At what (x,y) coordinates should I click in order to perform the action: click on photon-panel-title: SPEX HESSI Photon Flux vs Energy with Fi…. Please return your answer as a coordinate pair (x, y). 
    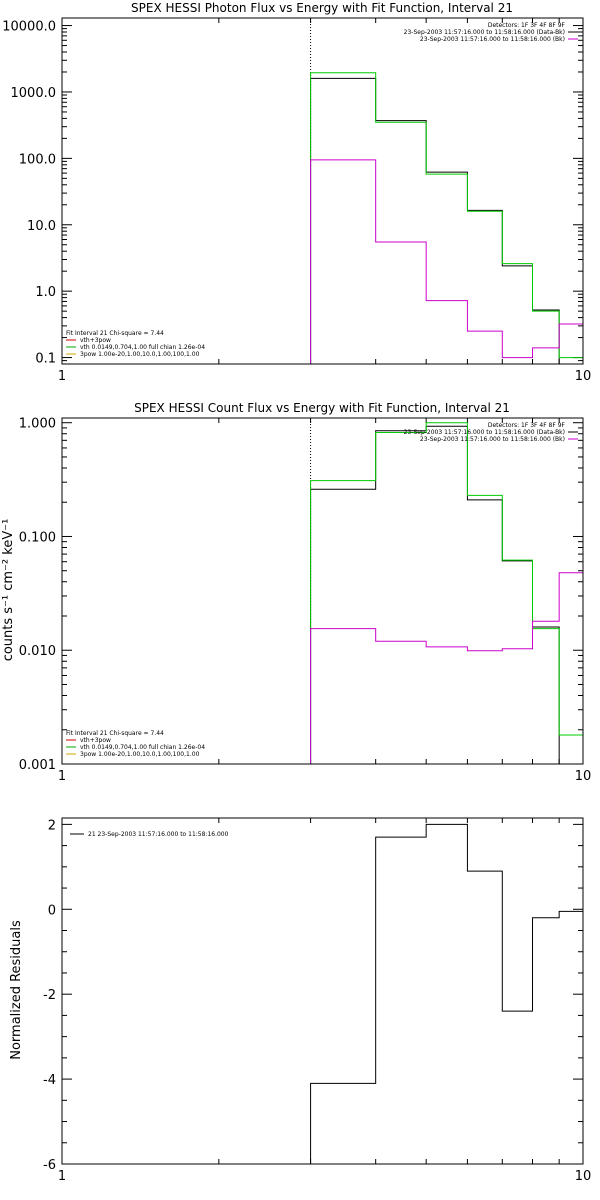
    Looking at the image, I should click on (322, 8).